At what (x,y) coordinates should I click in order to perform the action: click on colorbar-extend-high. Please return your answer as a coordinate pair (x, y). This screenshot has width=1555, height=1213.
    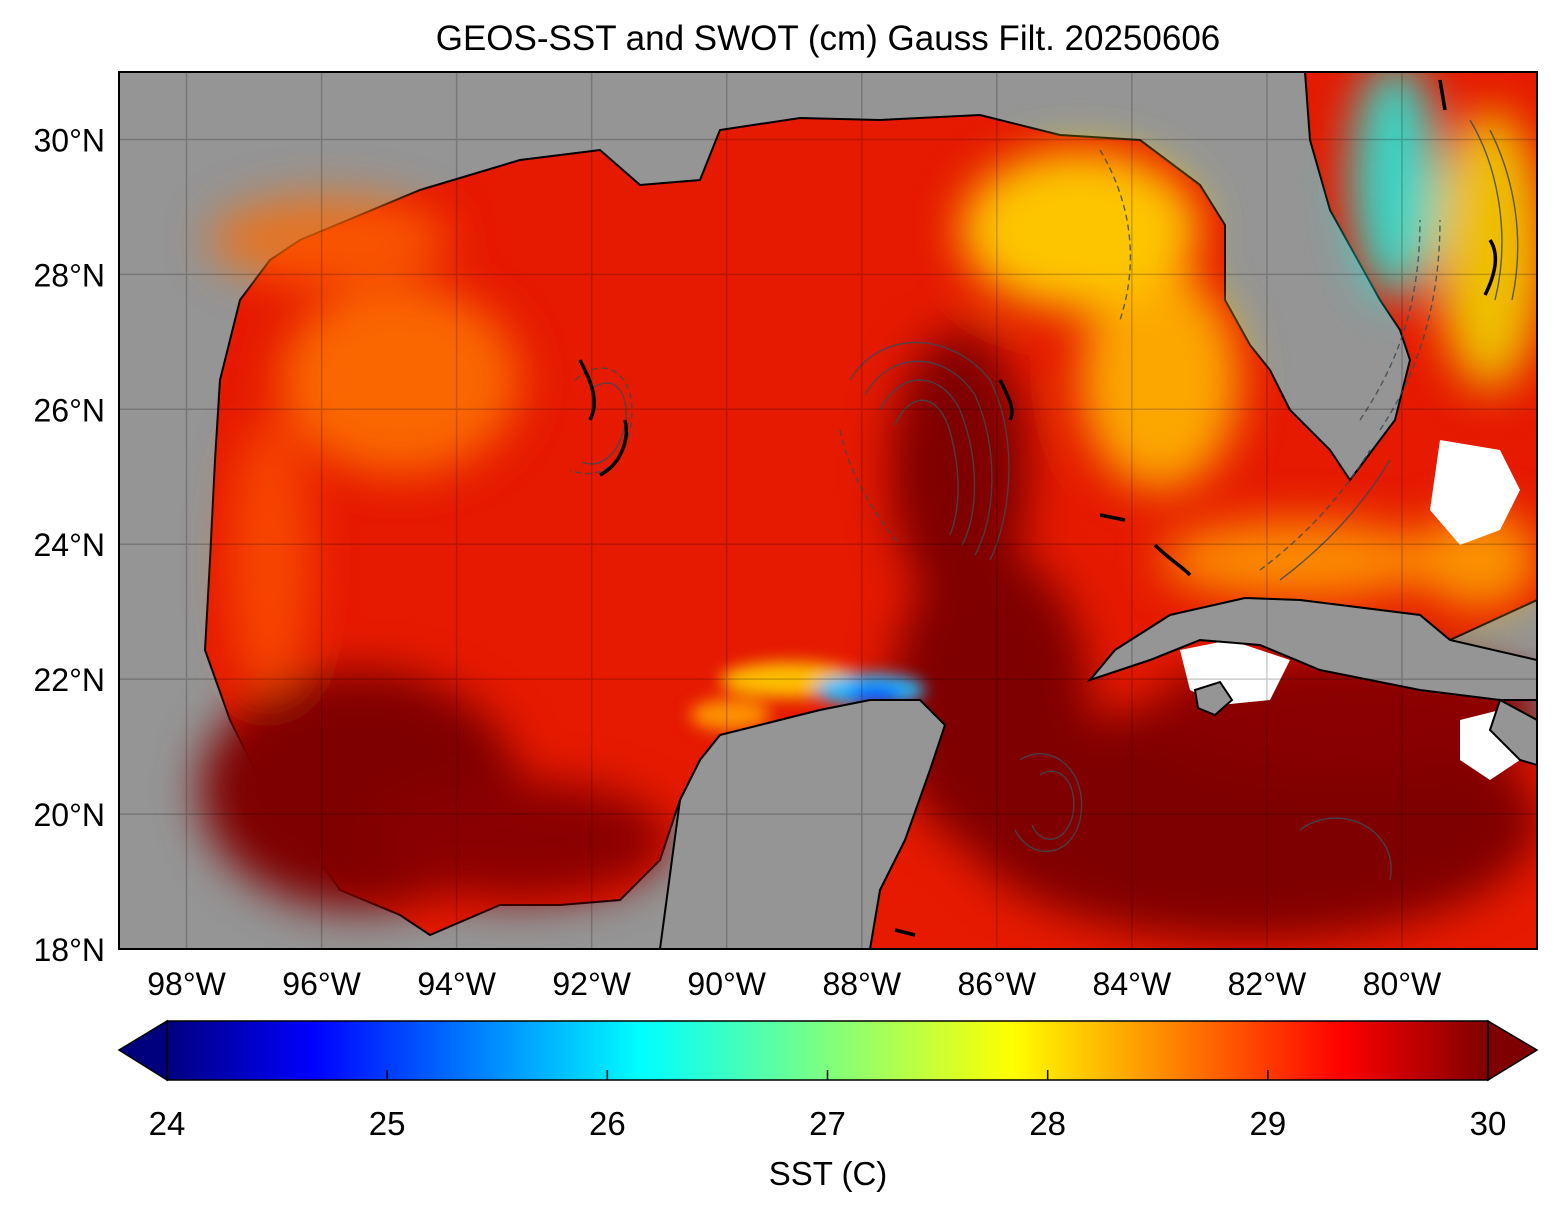
    Looking at the image, I should click on (1513, 1050).